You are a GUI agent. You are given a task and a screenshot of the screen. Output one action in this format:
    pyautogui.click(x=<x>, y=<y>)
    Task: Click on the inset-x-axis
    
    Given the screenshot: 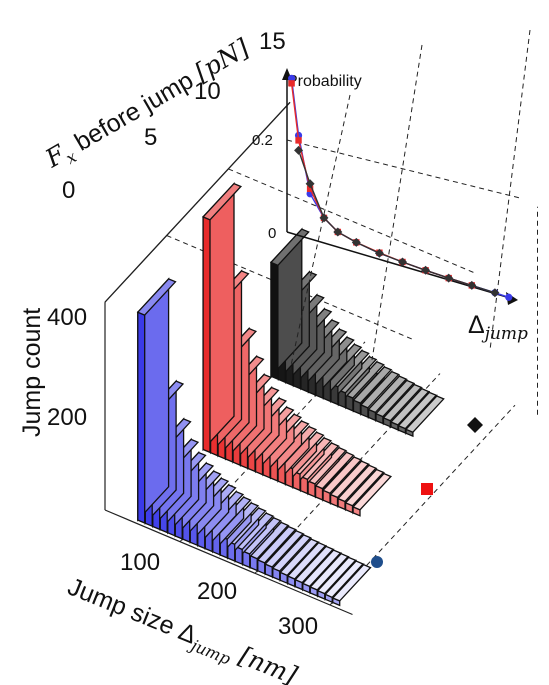 What is the action you would take?
    pyautogui.click(x=398, y=265)
    